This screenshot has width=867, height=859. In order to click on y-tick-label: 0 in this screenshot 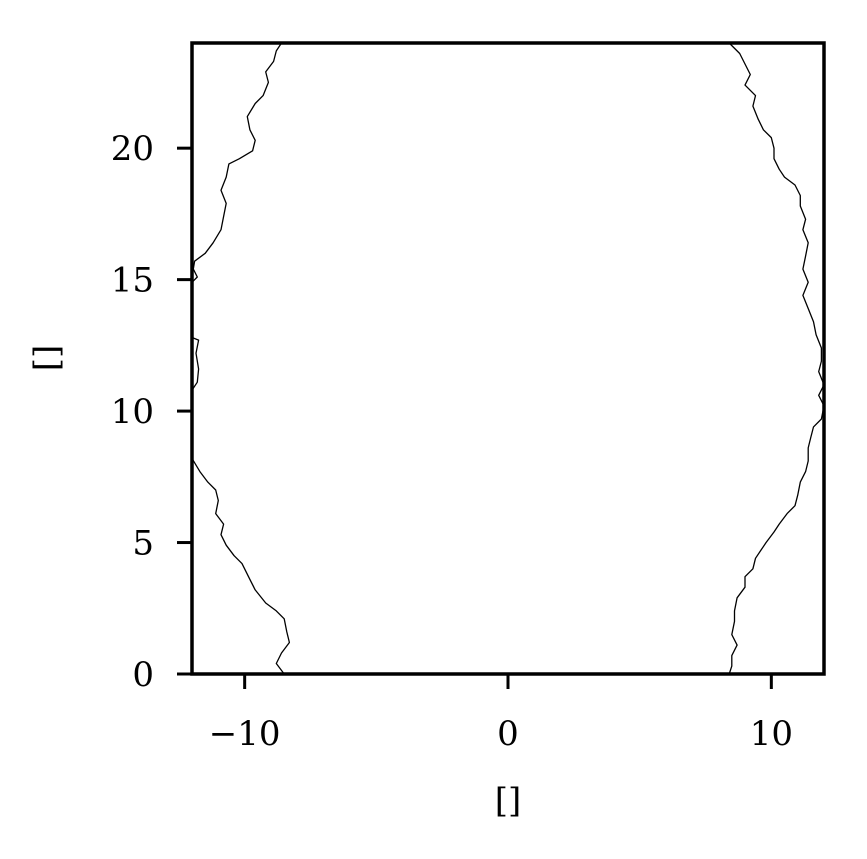, I will do `click(143, 675)`.